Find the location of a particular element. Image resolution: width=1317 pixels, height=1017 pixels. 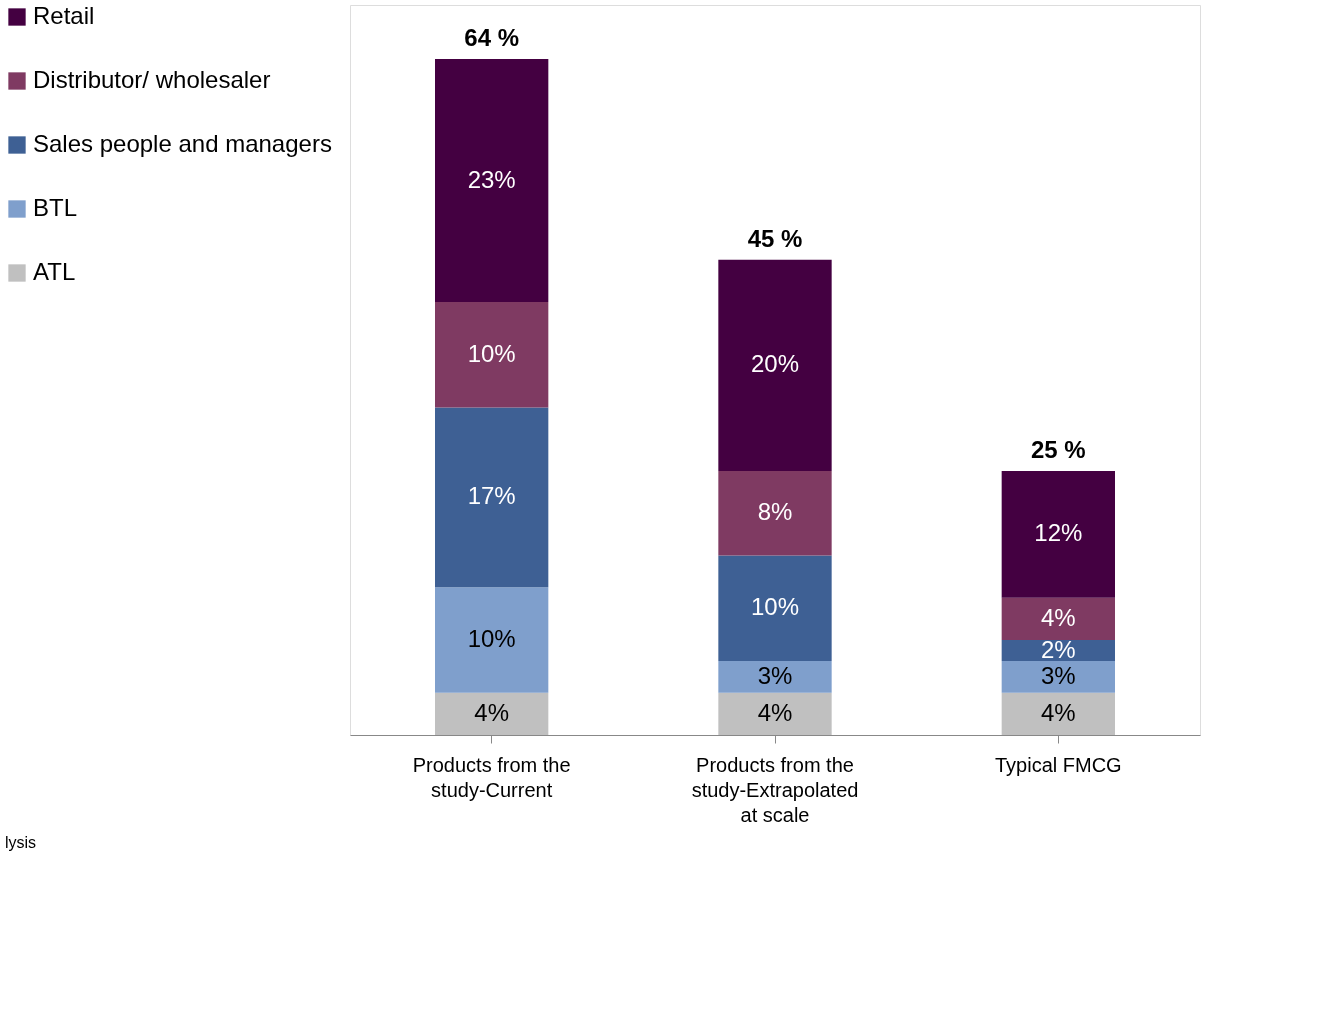

data-label: 17% is located at coordinates (491, 496).